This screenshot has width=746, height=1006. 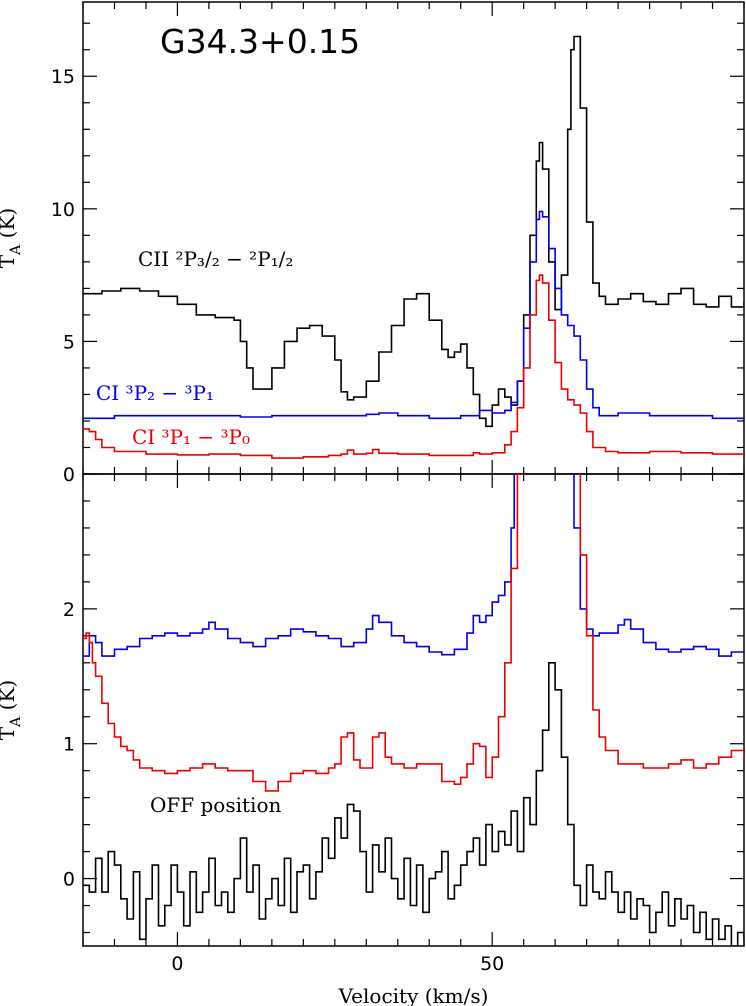 I want to click on y-tick-label: 2, so click(x=69, y=610).